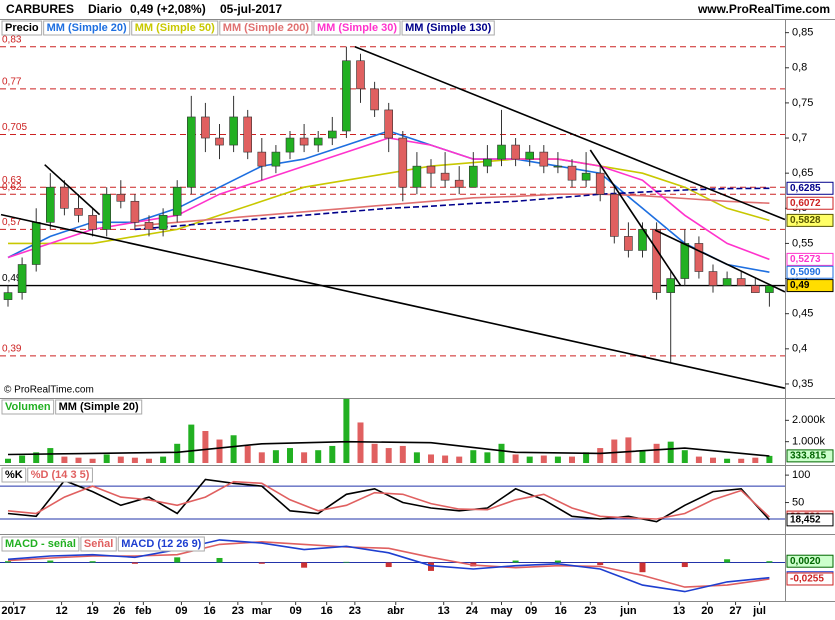 Image resolution: width=835 pixels, height=620 pixels. I want to click on y-tick-label: 0,35, so click(802, 384).